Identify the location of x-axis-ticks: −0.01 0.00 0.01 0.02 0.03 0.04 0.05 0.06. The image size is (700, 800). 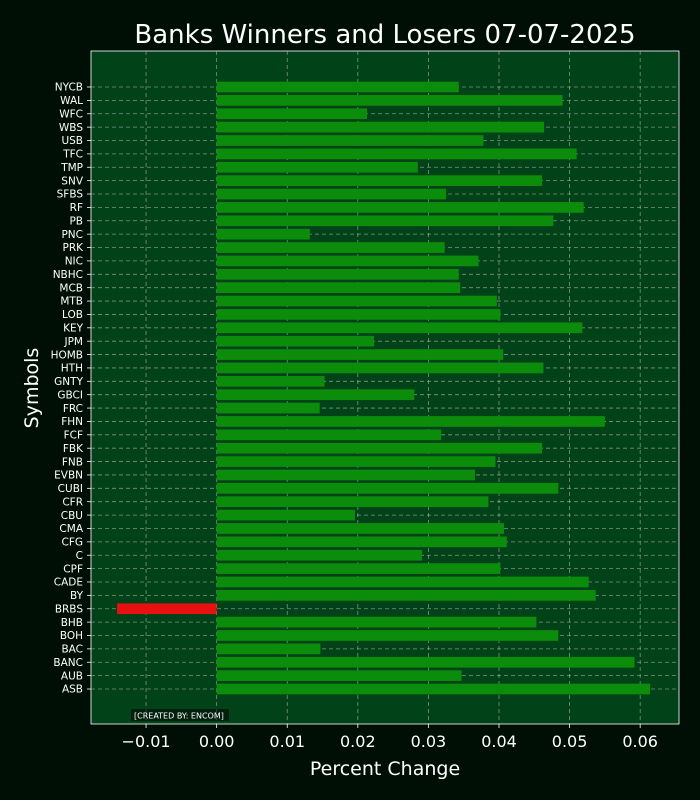
(390, 737).